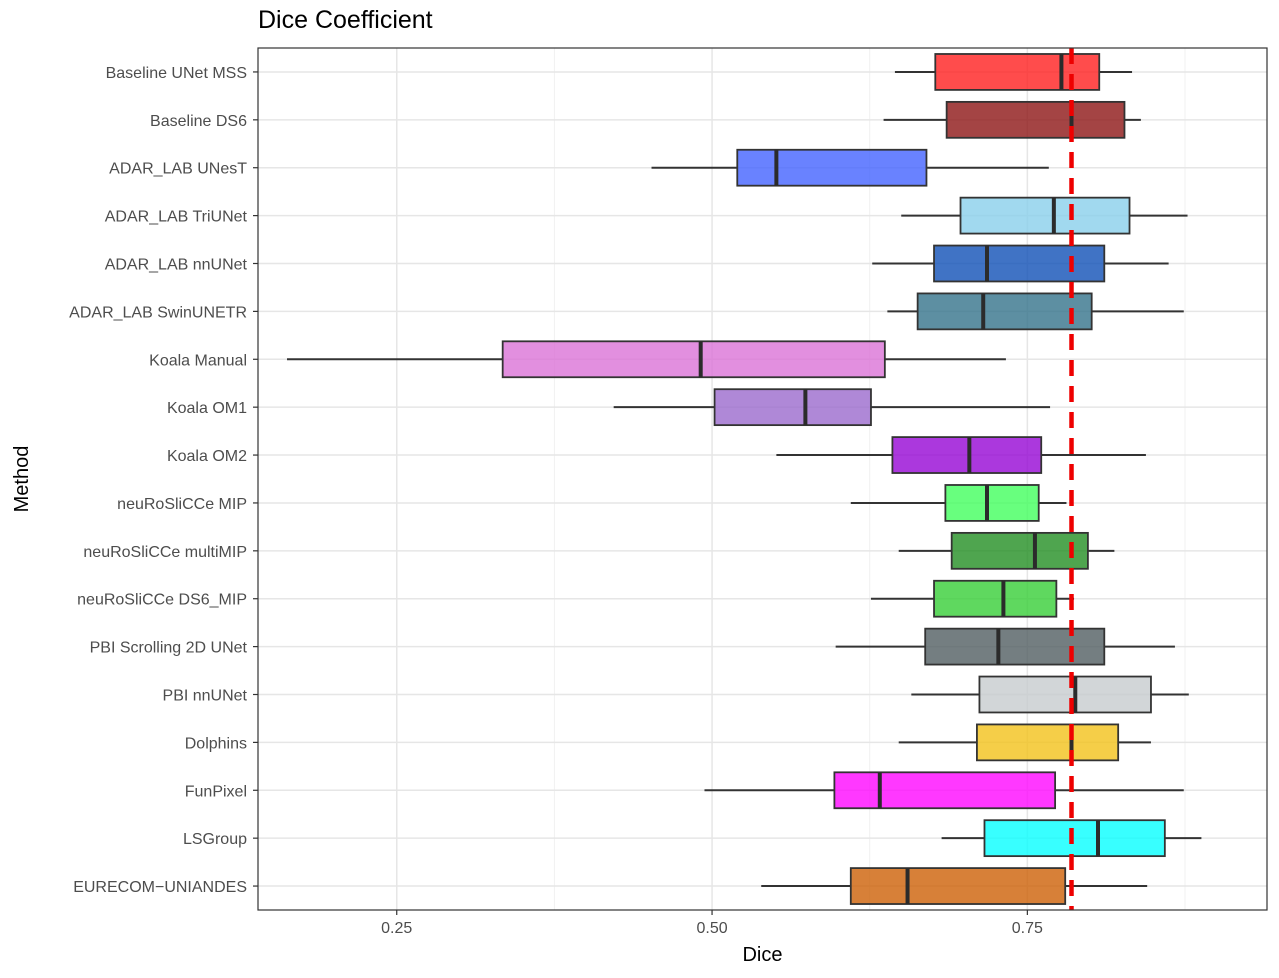 The image size is (1279, 978). Describe the element at coordinates (216, 743) in the screenshot. I see `y-tick-label: Dolphins` at that location.